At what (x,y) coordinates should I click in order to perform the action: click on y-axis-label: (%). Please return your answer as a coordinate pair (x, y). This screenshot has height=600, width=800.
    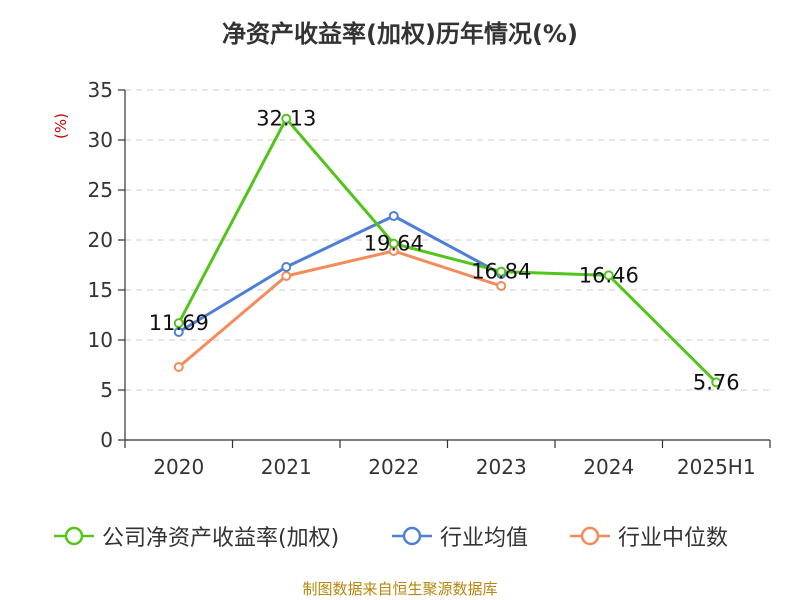
    Looking at the image, I should click on (61, 126).